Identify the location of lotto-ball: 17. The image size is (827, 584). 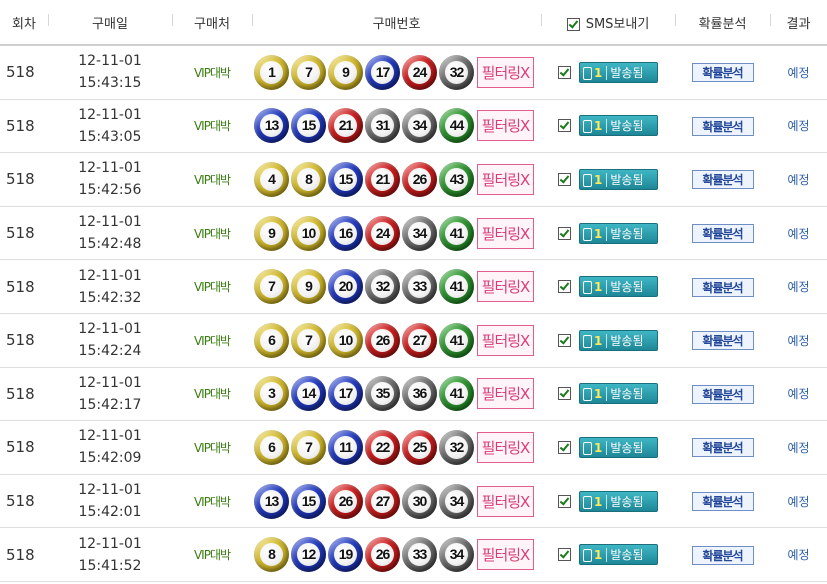
(382, 72).